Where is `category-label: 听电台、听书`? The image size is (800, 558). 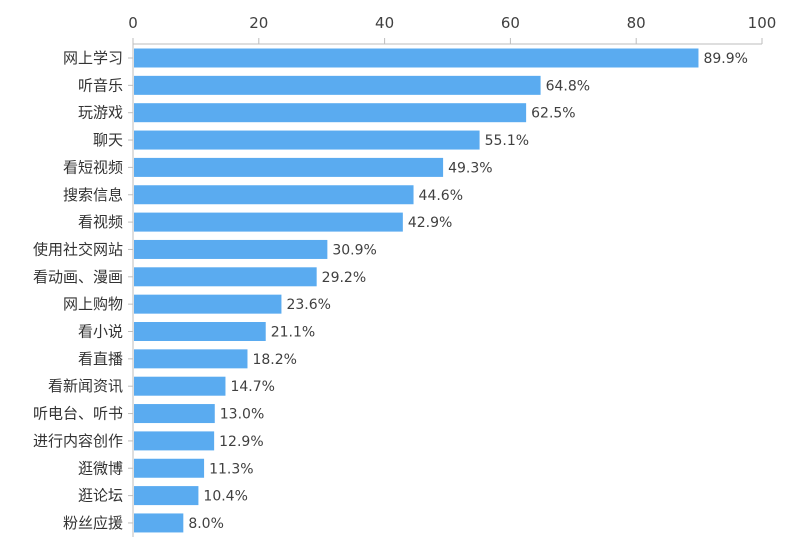
category-label: 听电台、听书 is located at coordinates (78, 414).